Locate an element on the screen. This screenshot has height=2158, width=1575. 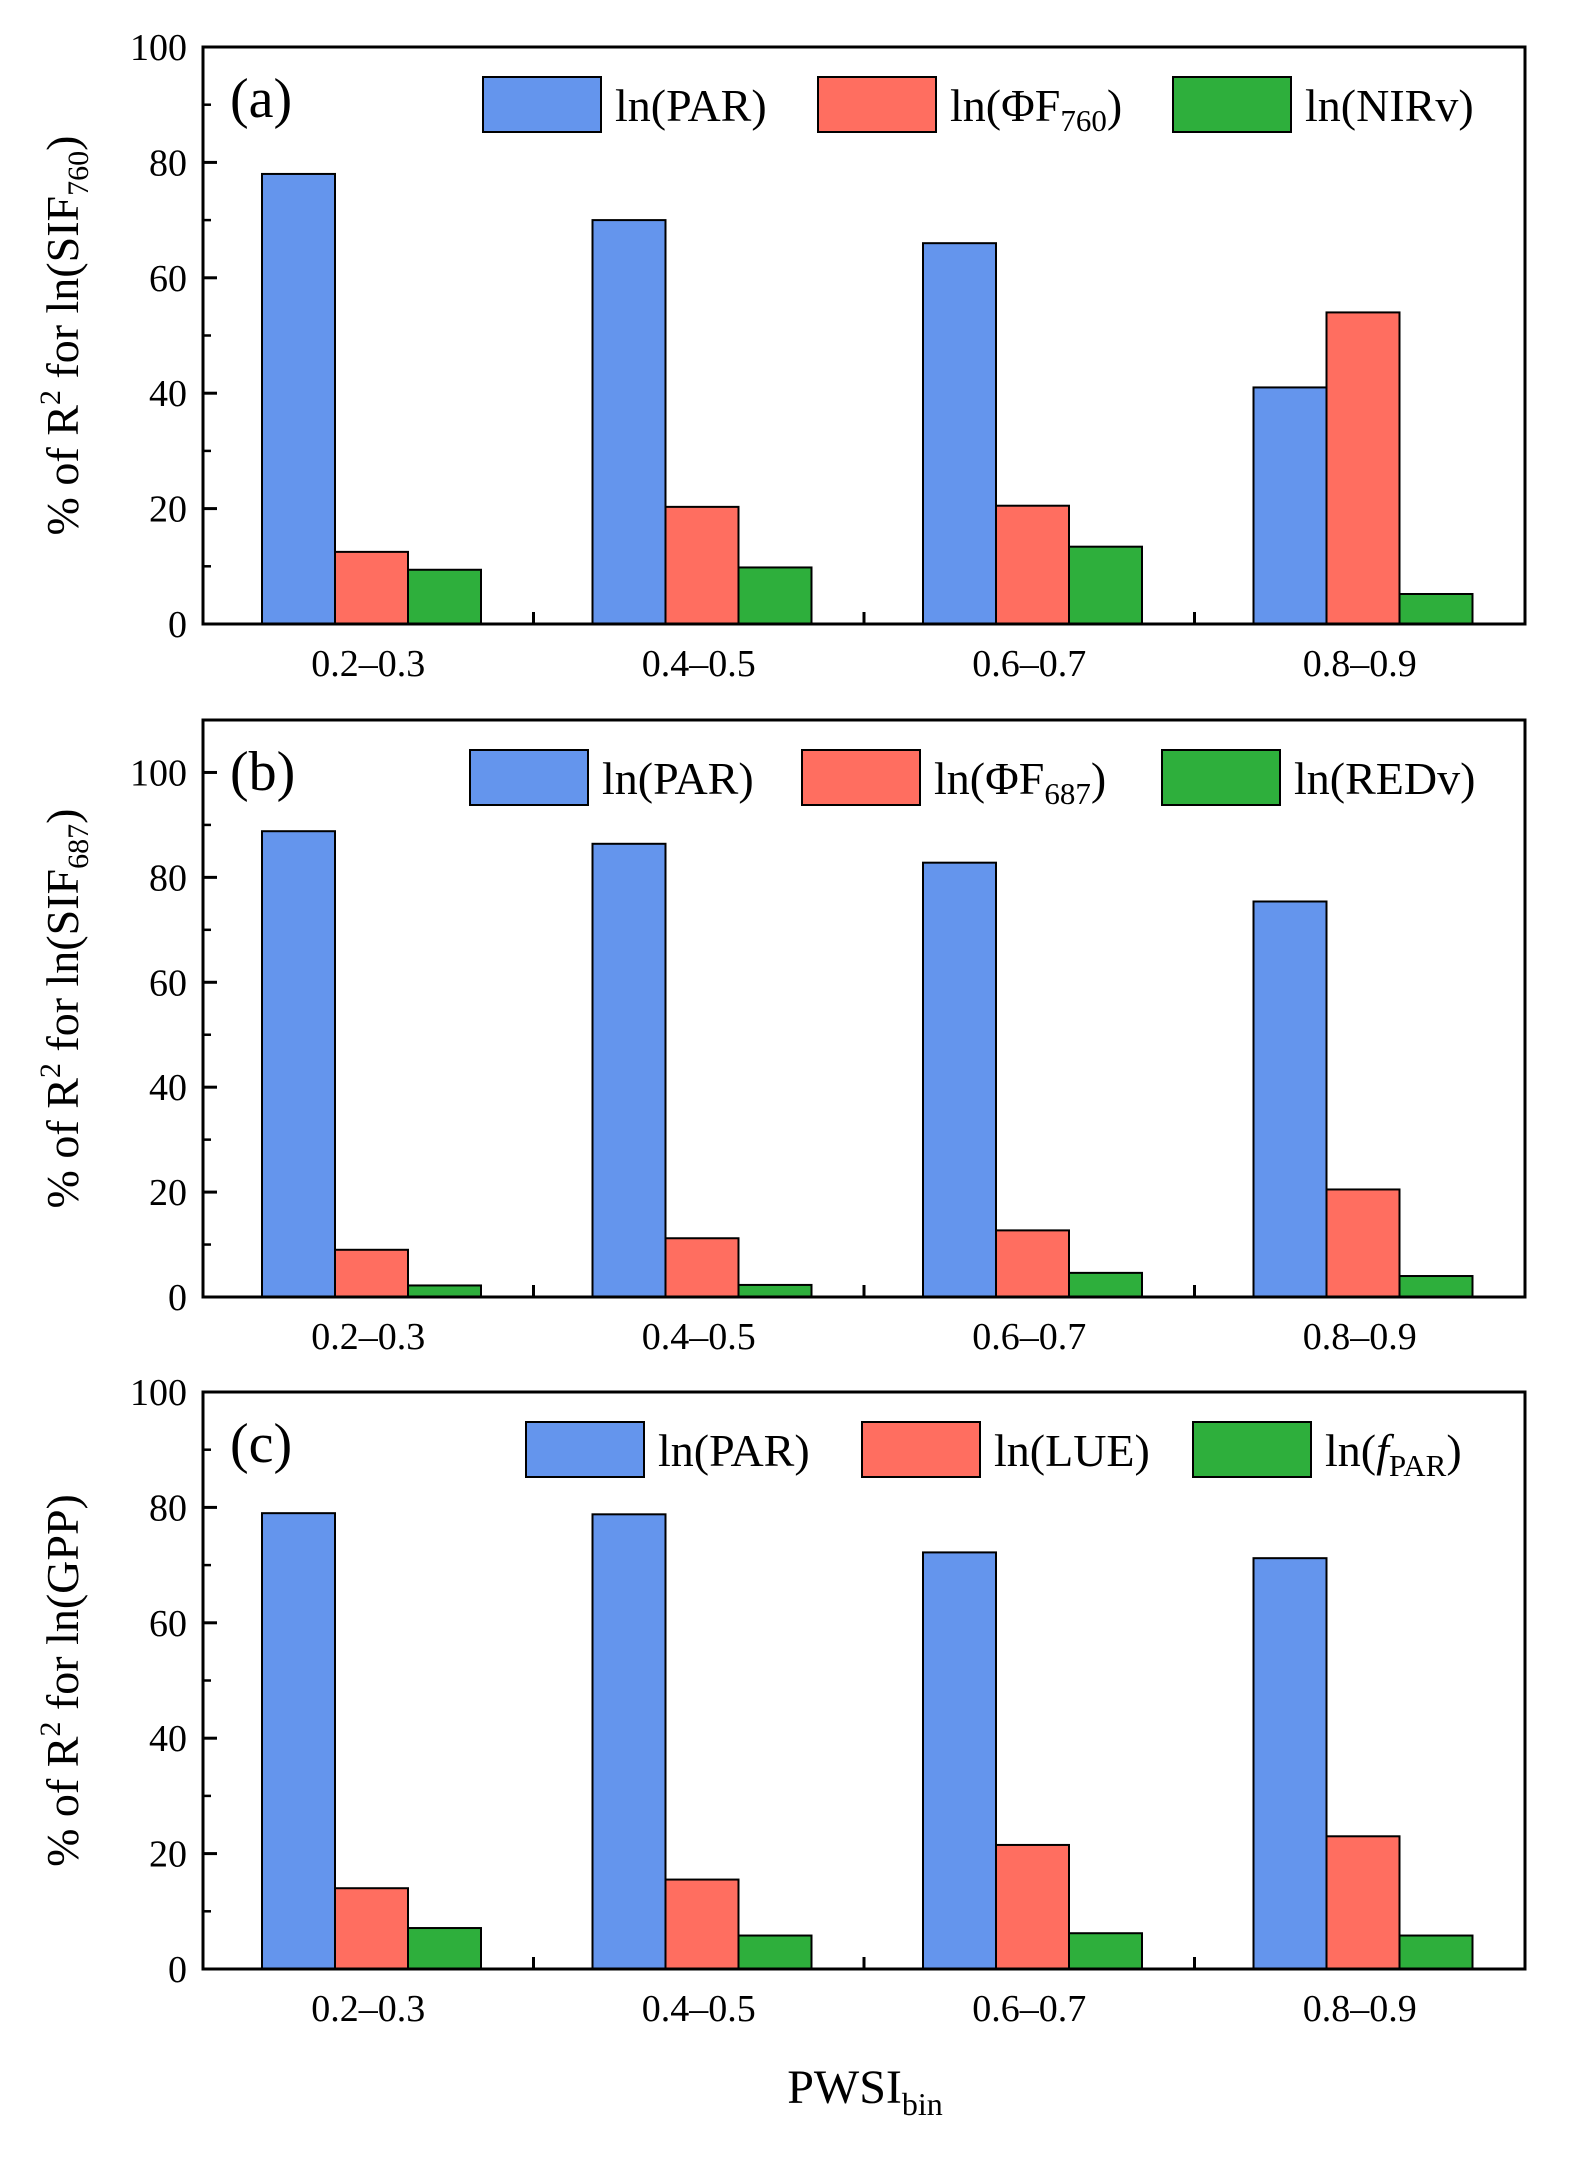
y-axis-label: % of R2 for ln(GPP) is located at coordinates (61, 1680).